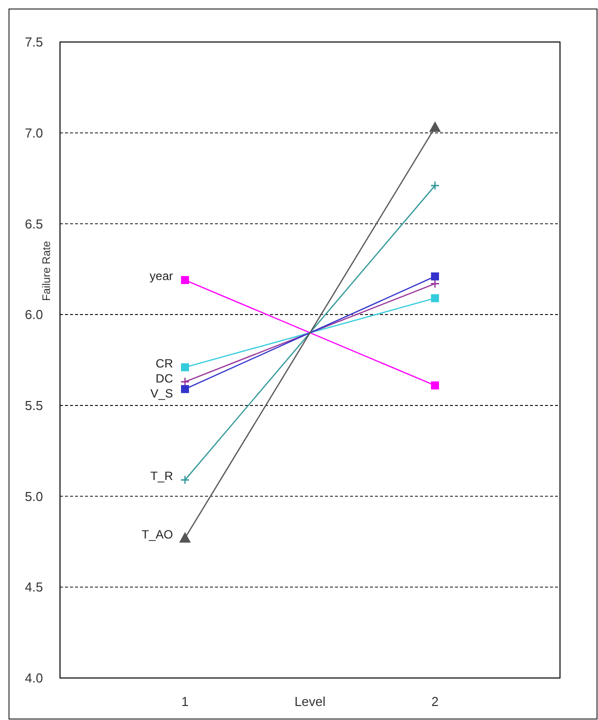  I want to click on y-tick-label: 5.0, so click(33, 496).